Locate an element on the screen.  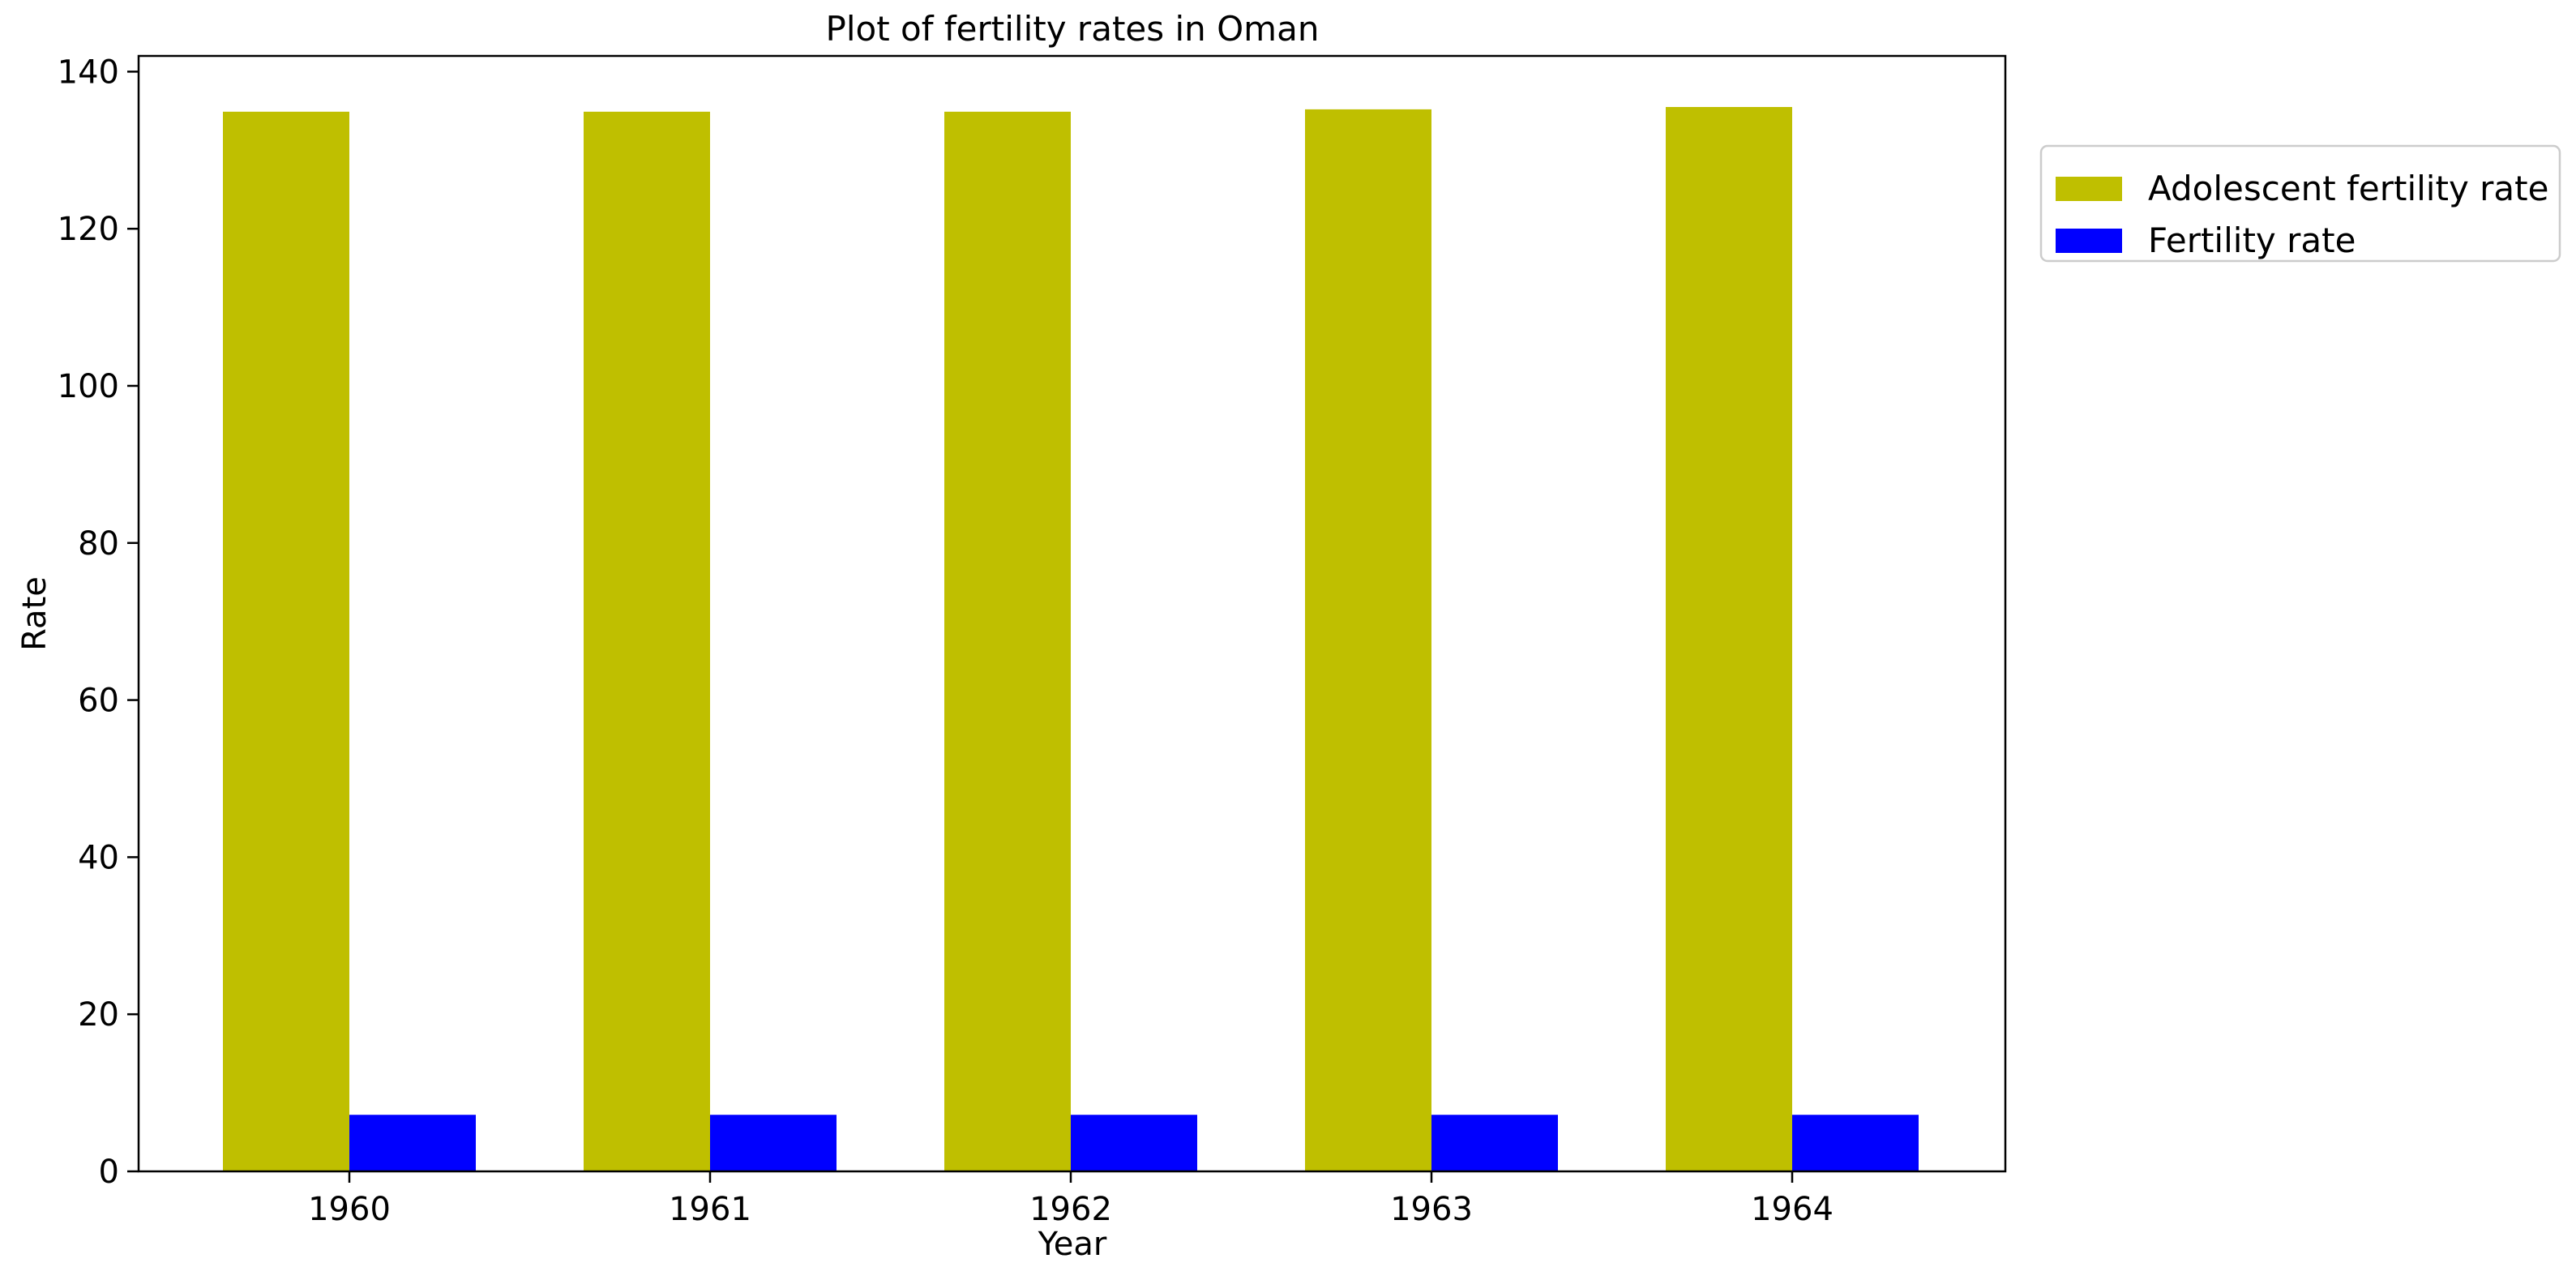
y-tick-label: 60 is located at coordinates (98, 702).